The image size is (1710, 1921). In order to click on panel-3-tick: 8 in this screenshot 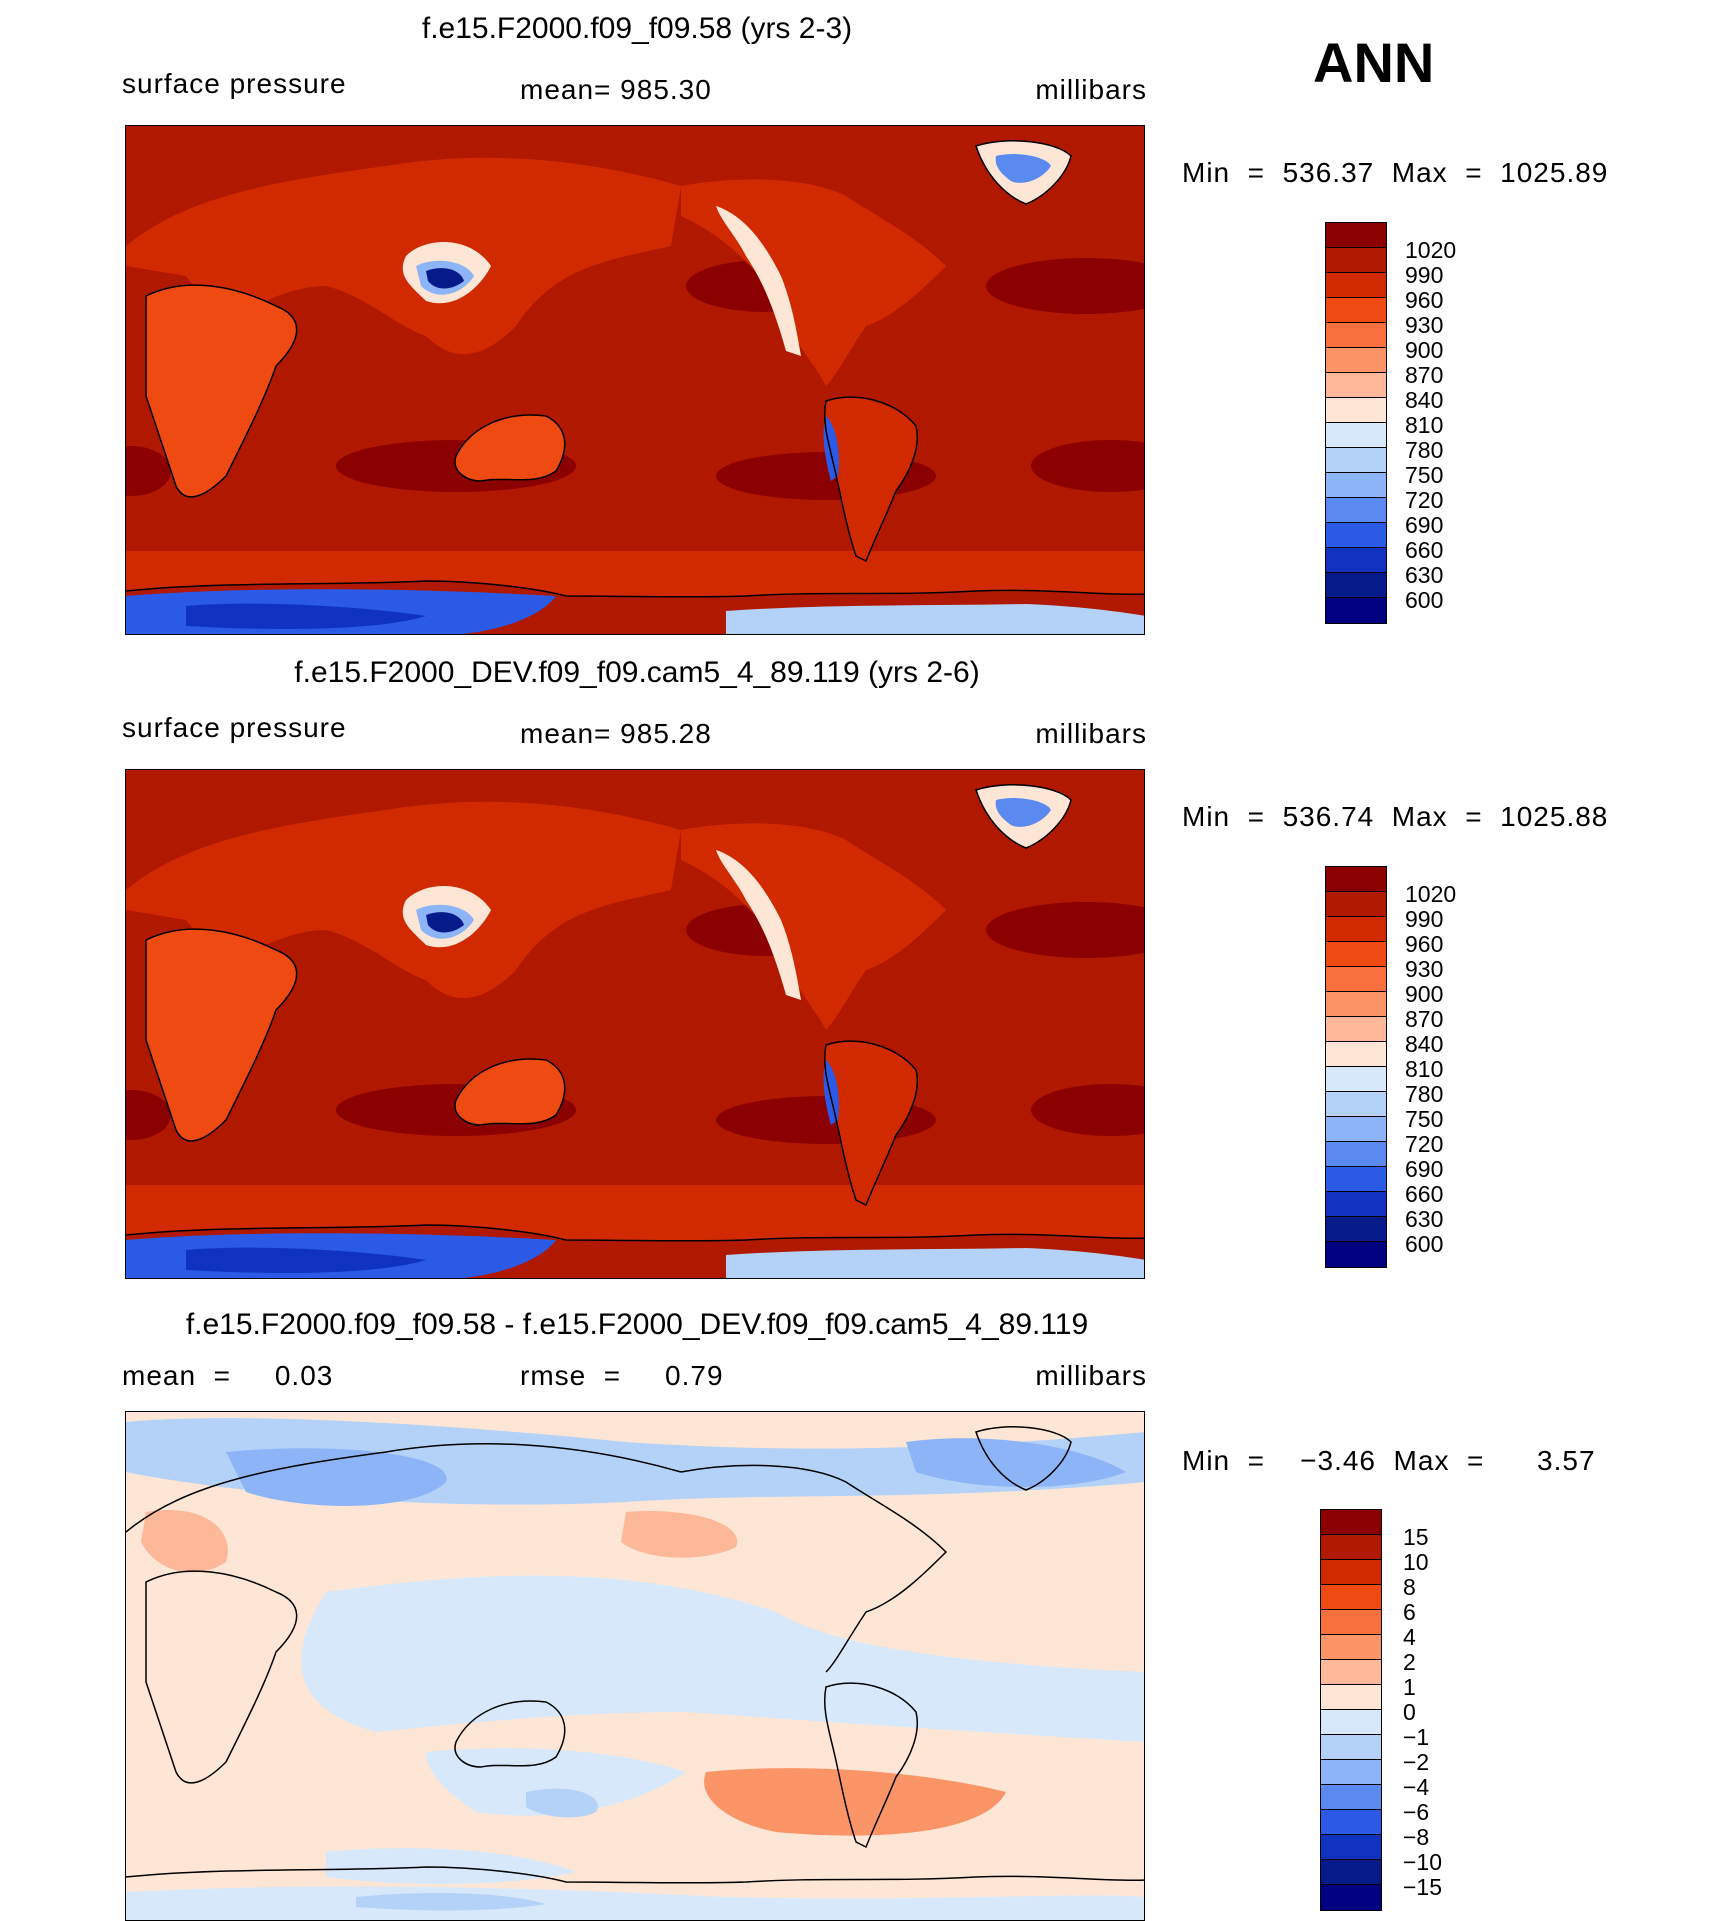, I will do `click(1409, 1587)`.